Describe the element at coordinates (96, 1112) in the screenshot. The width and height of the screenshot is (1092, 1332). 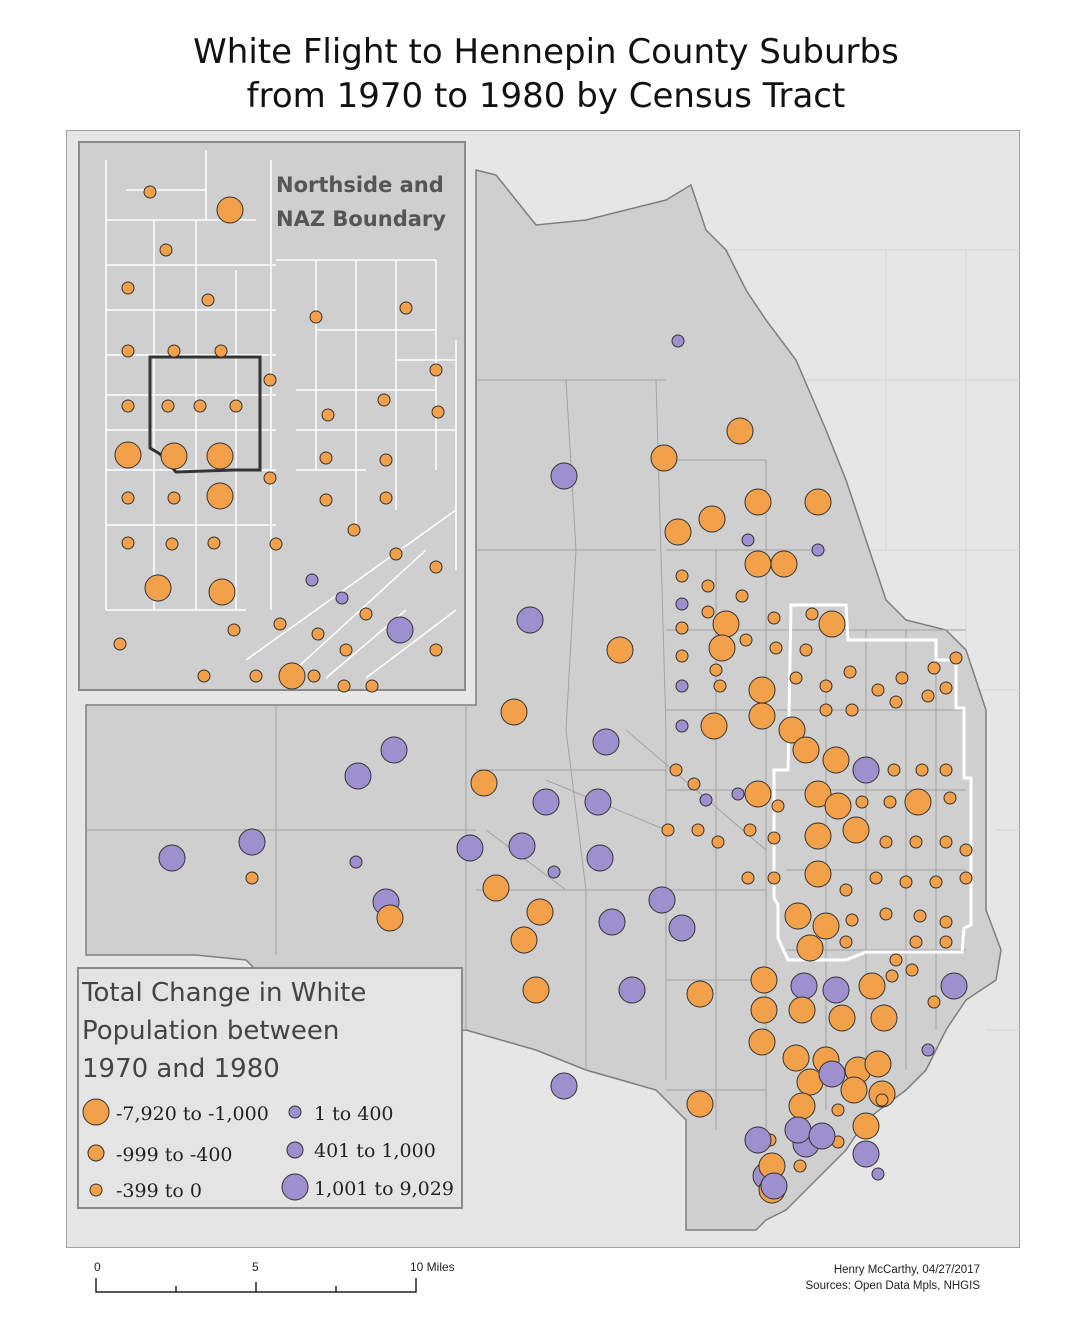
I see `legend-symbol-loss-large` at that location.